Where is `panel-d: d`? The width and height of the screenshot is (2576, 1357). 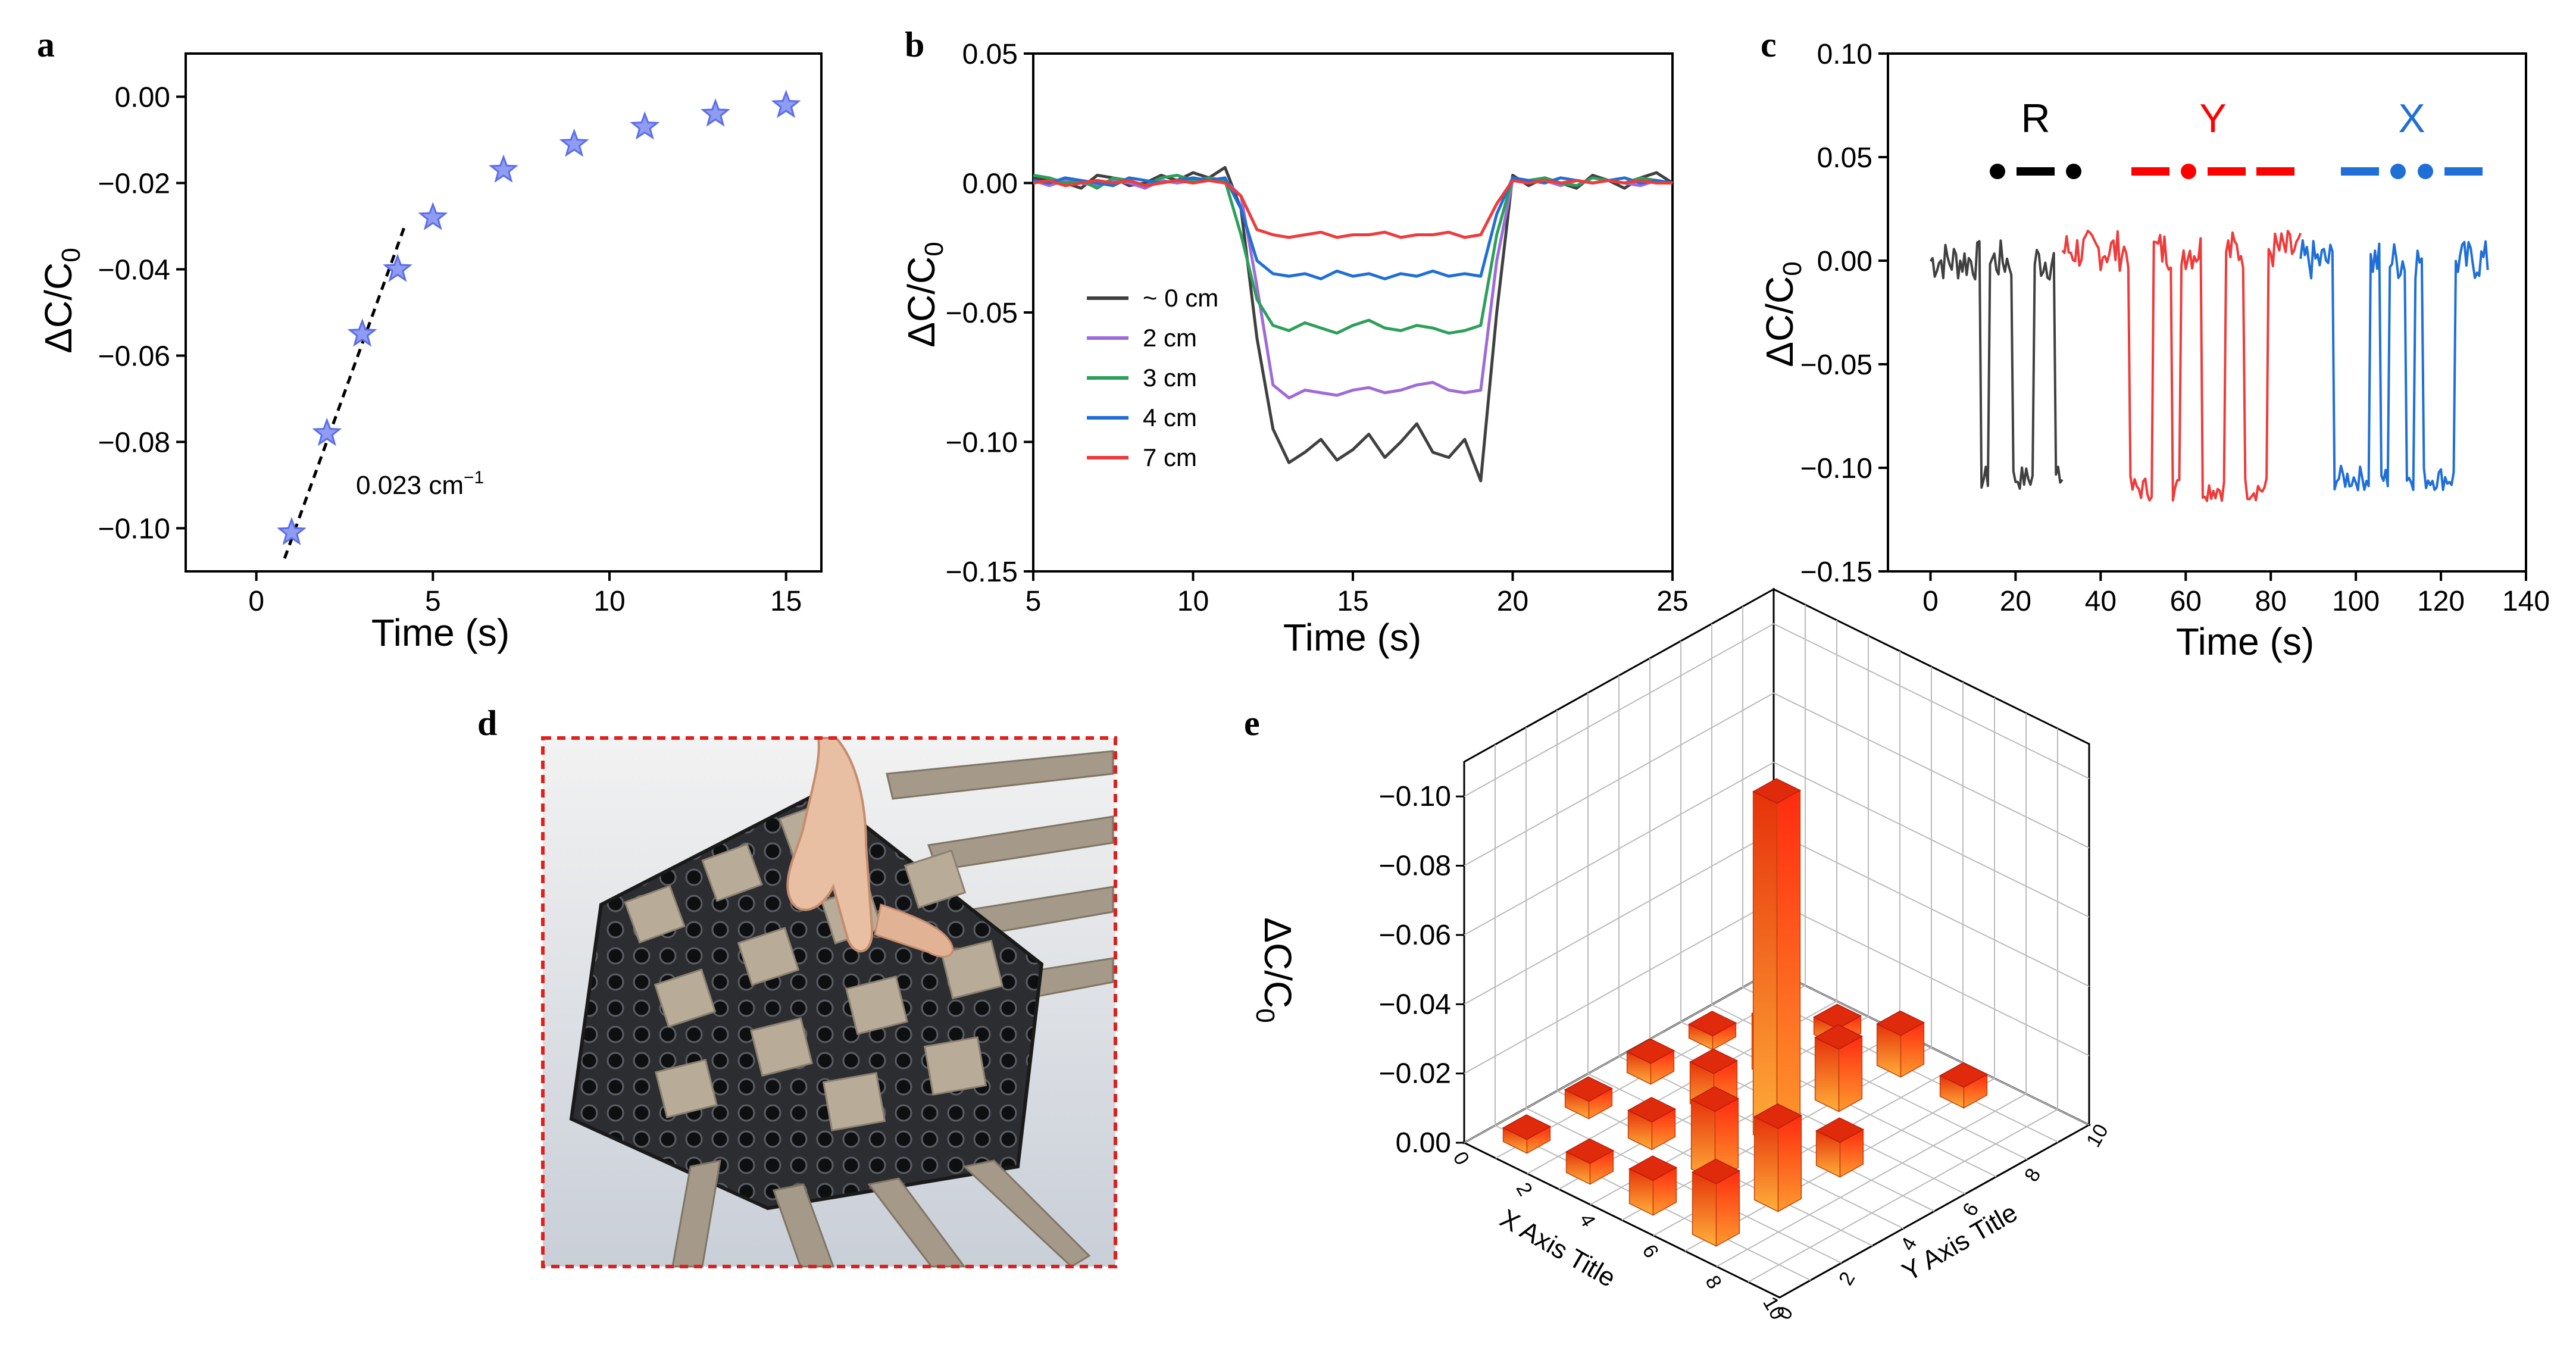
panel-d: d is located at coordinates (797, 985).